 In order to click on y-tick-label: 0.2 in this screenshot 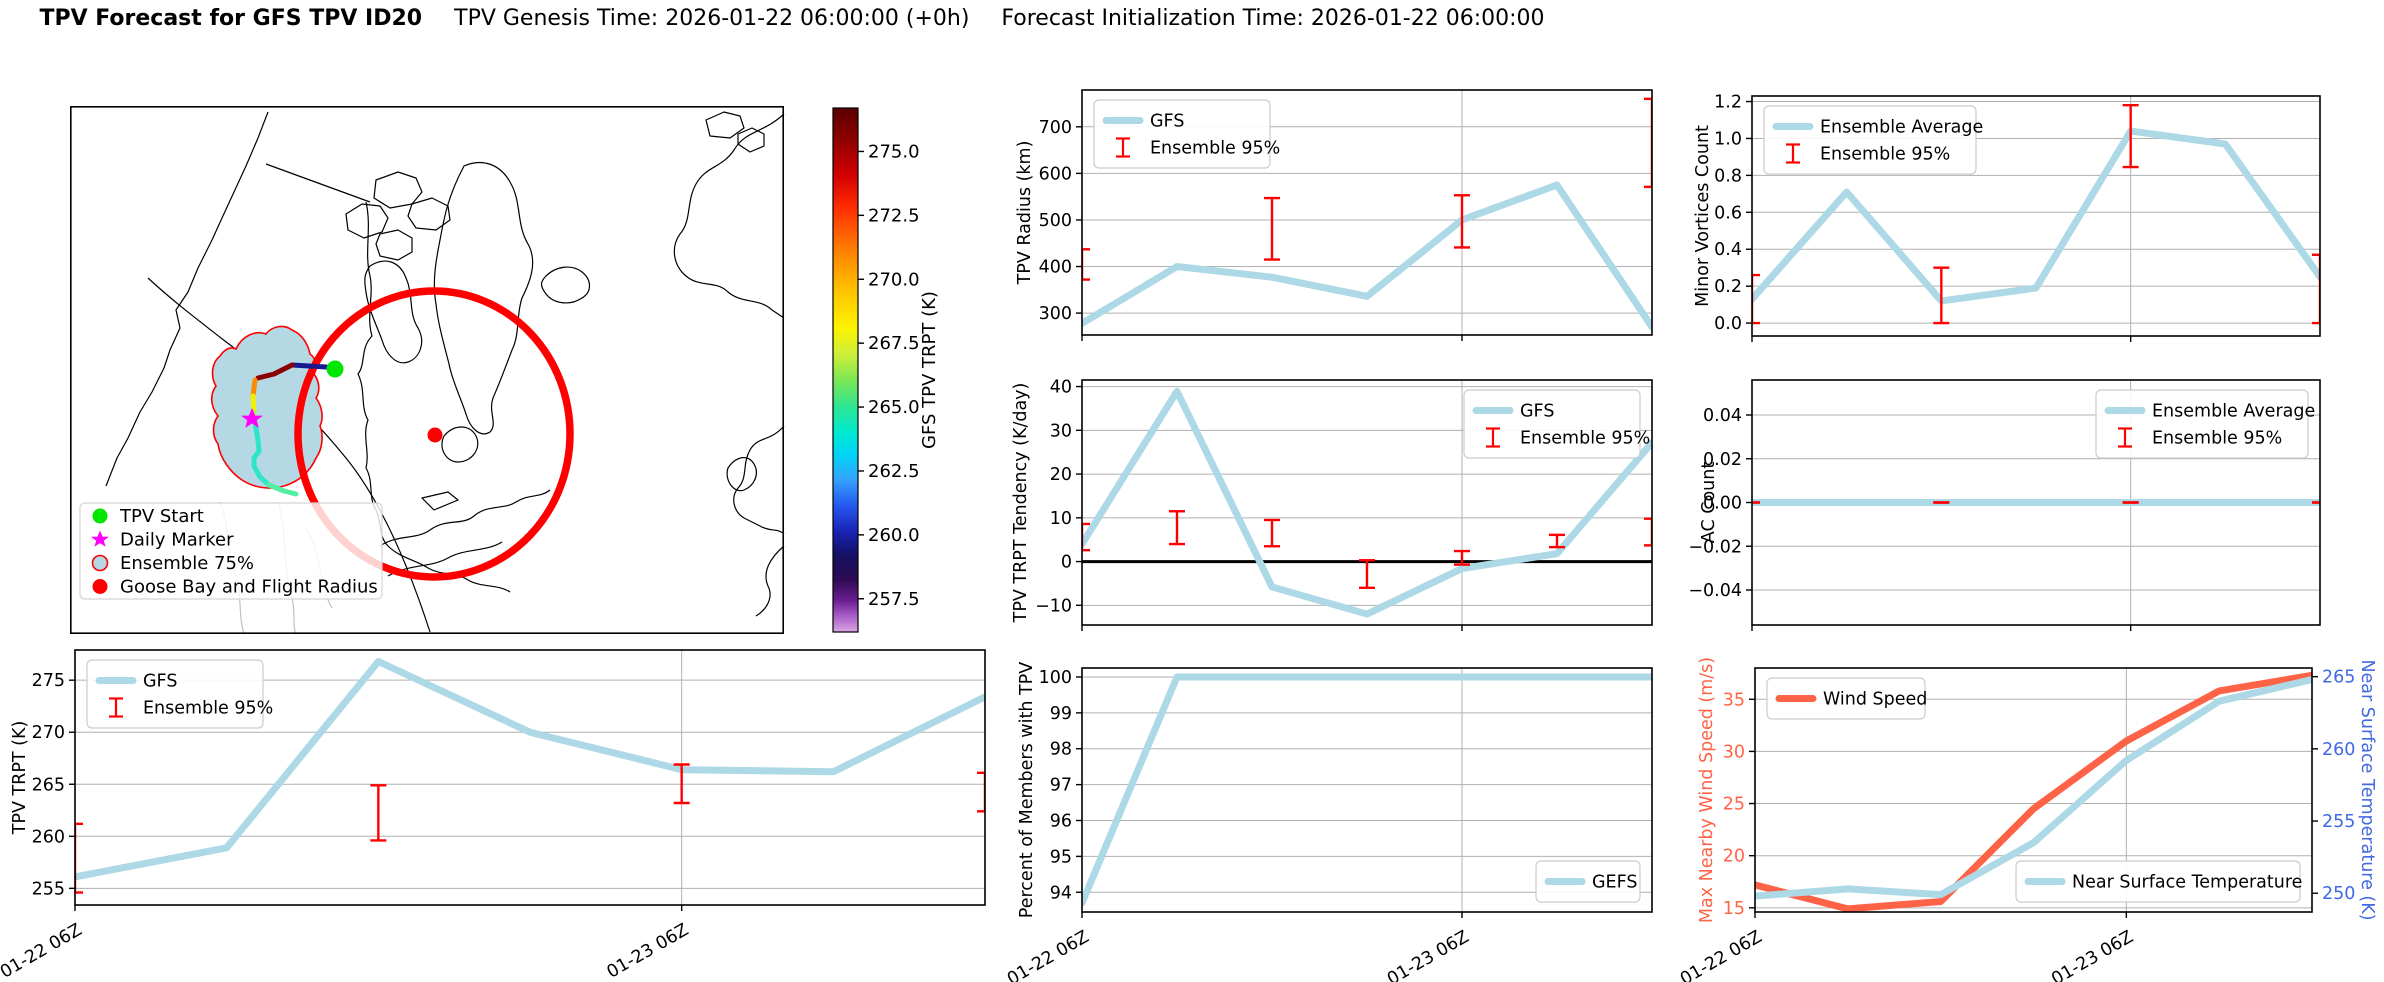, I will do `click(1728, 287)`.